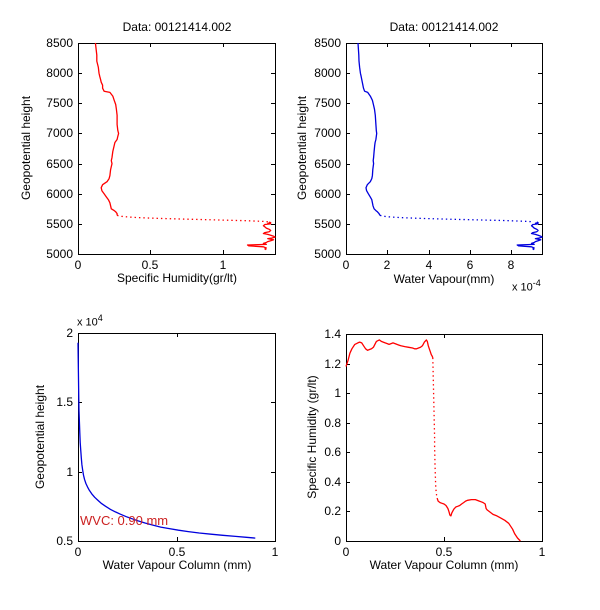  I want to click on vapour-profile-transition, so click(456, 218).